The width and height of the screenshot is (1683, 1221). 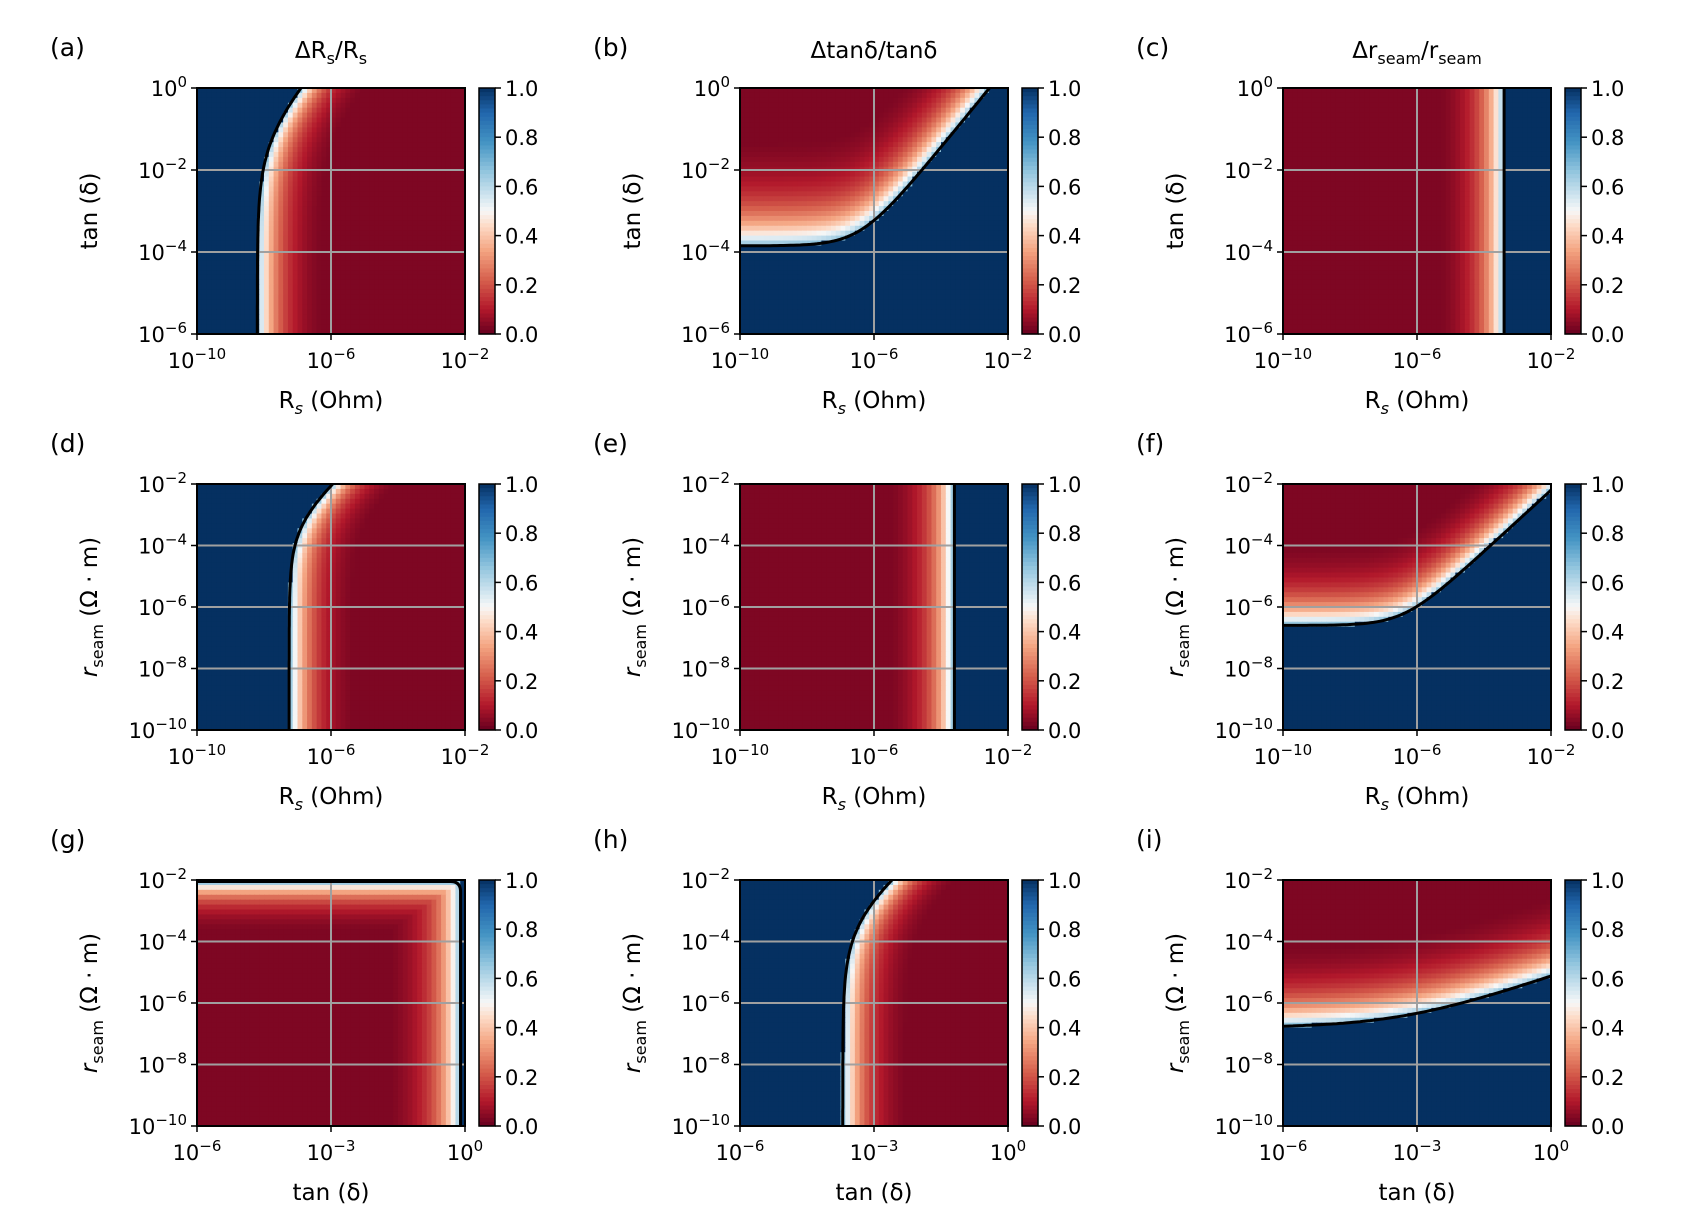 I want to click on panel-title: ΔRs/Rs, so click(x=331, y=53).